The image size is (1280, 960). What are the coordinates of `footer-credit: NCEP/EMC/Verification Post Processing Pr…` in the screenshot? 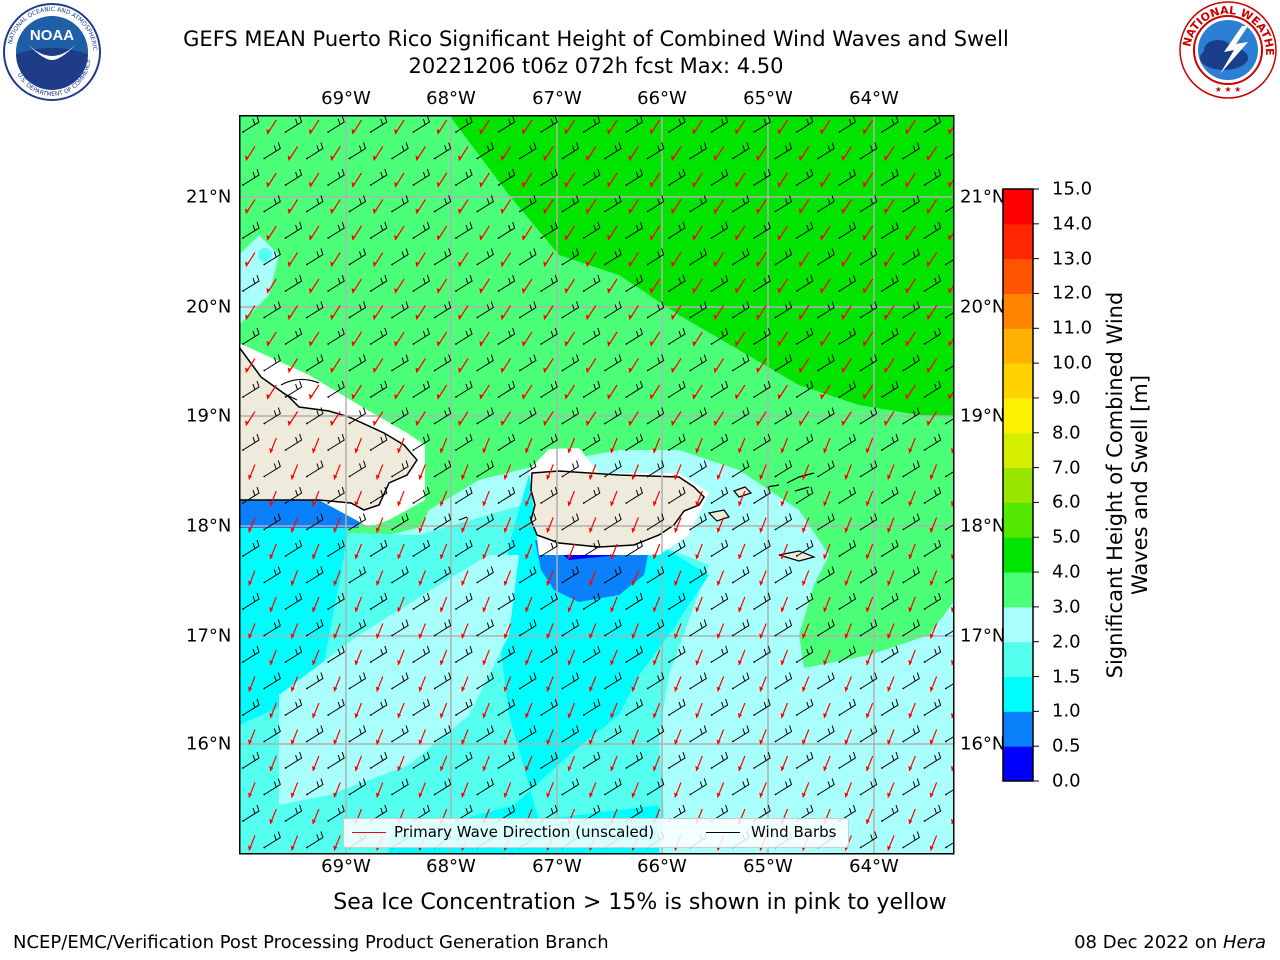 It's located at (311, 942).